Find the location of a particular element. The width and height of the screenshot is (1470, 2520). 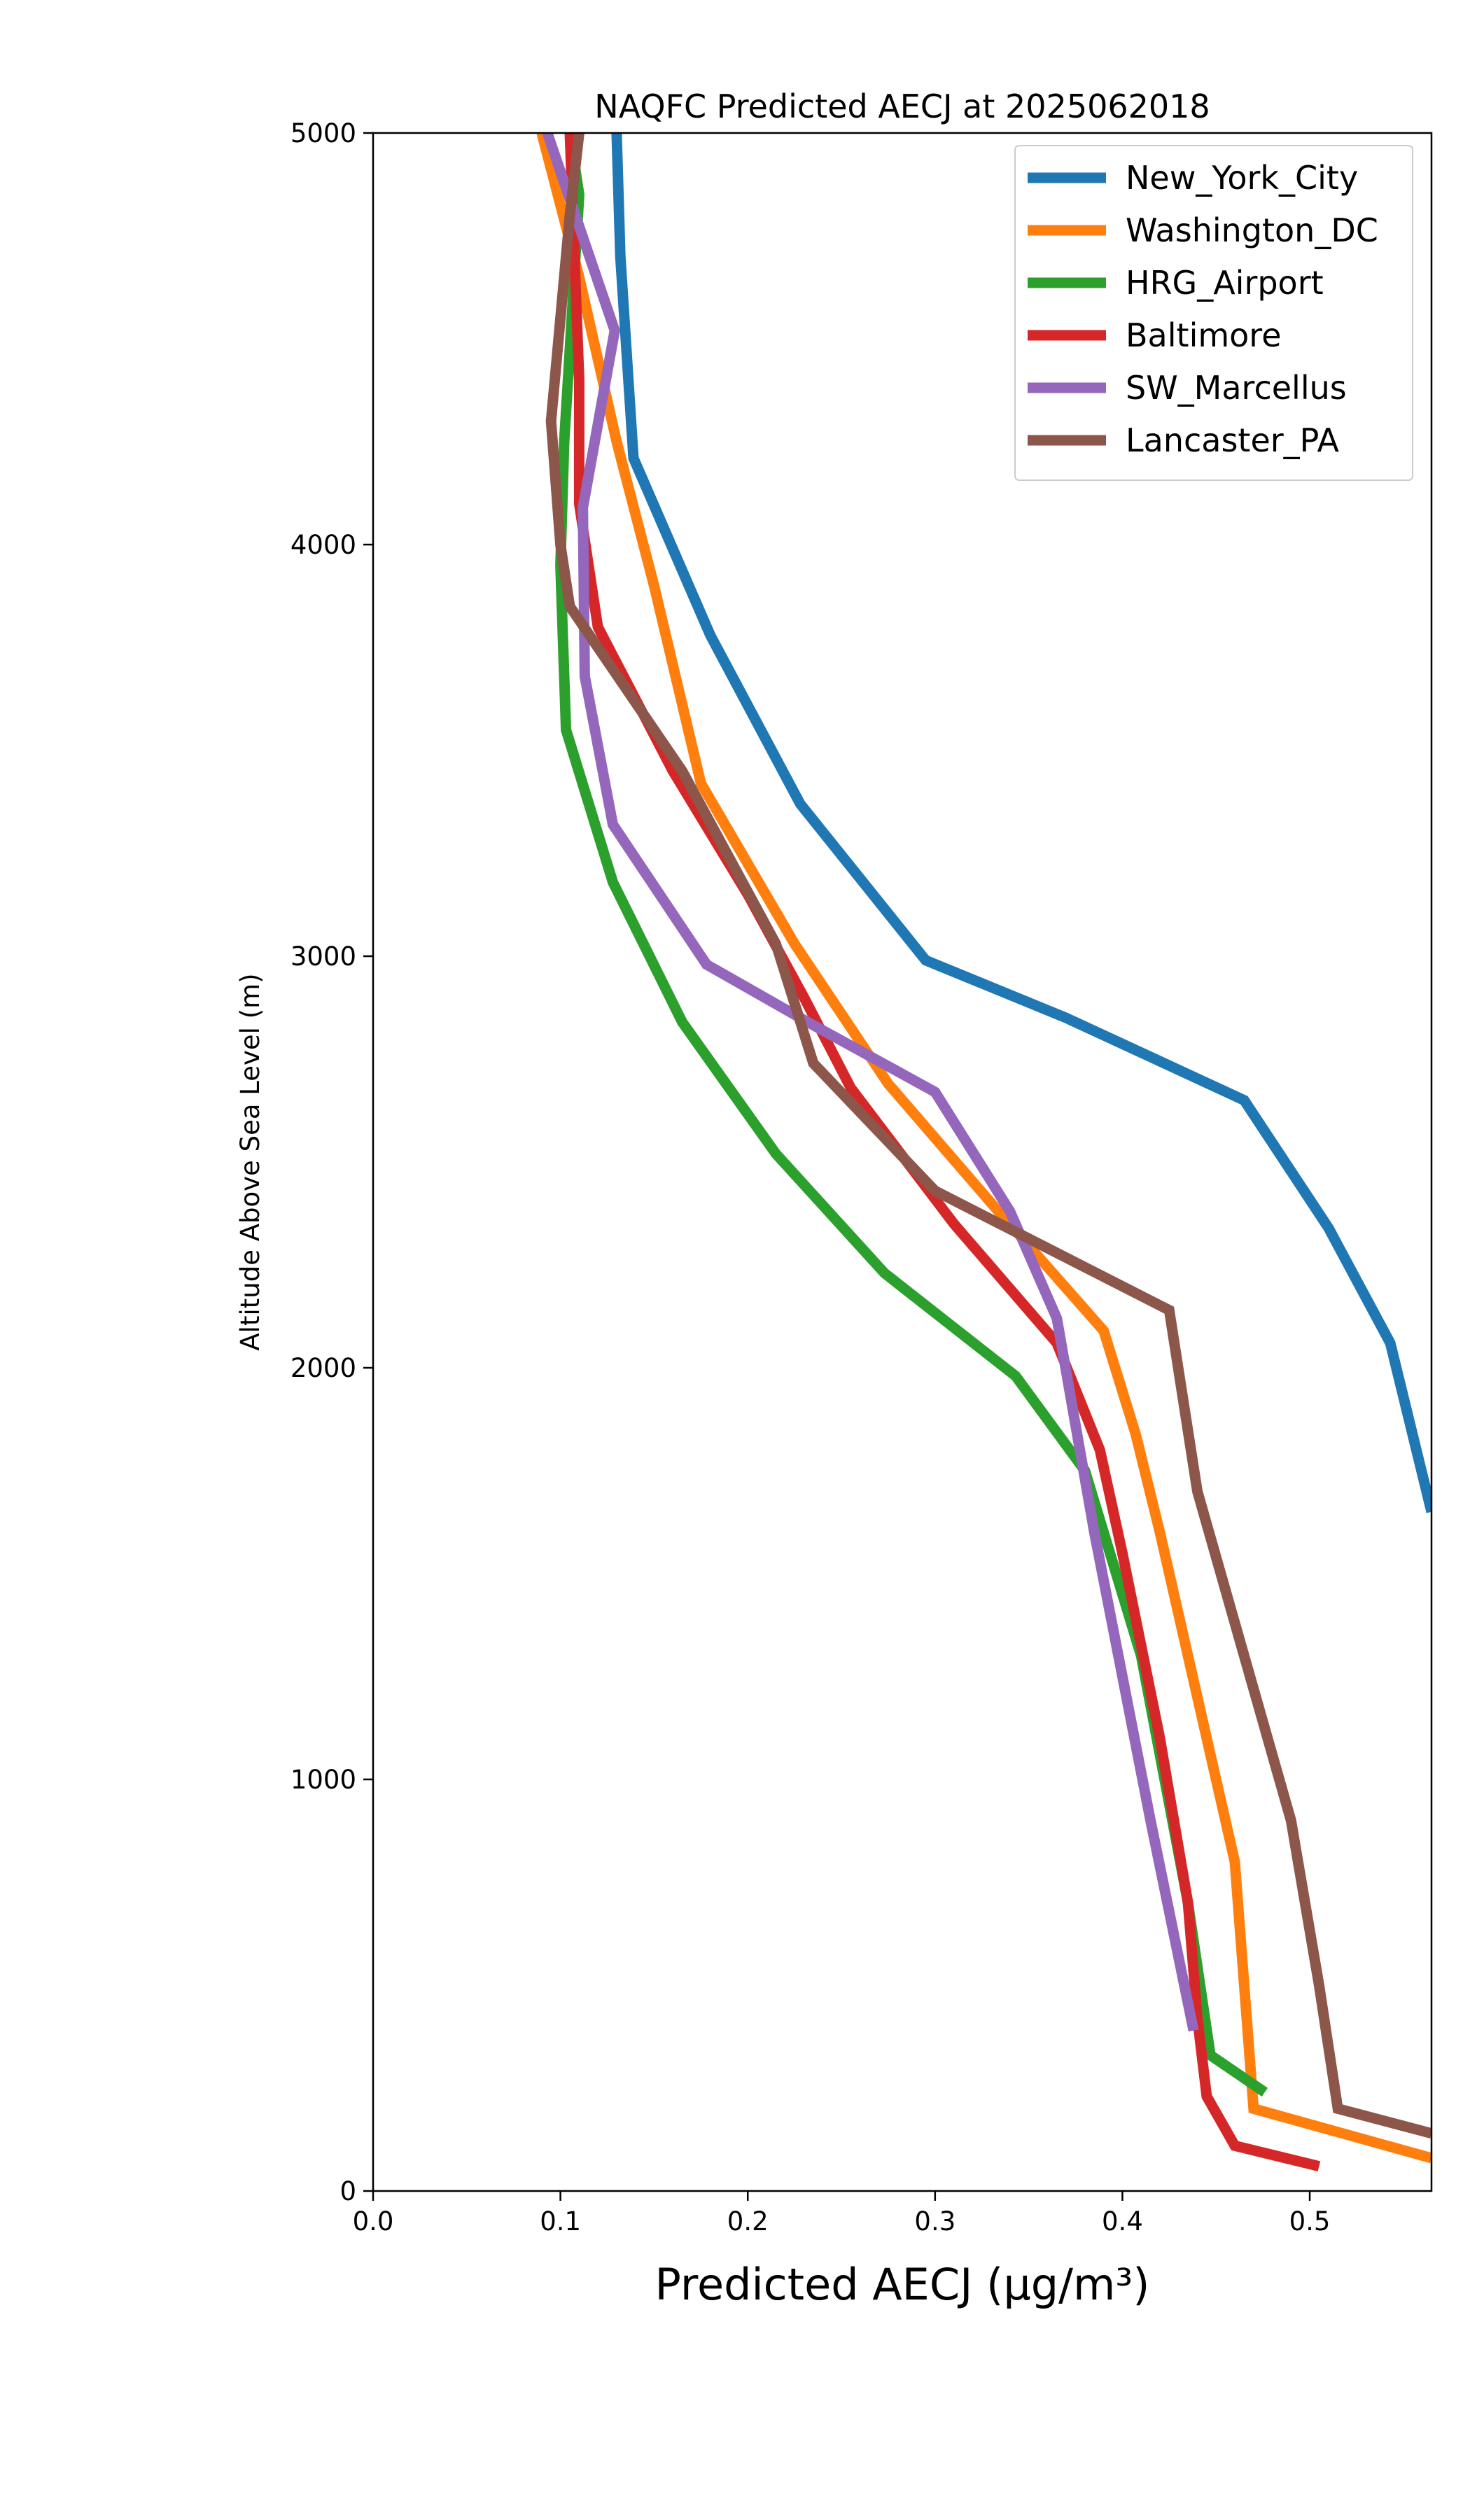

y-tick-label: 0 is located at coordinates (348, 2191).